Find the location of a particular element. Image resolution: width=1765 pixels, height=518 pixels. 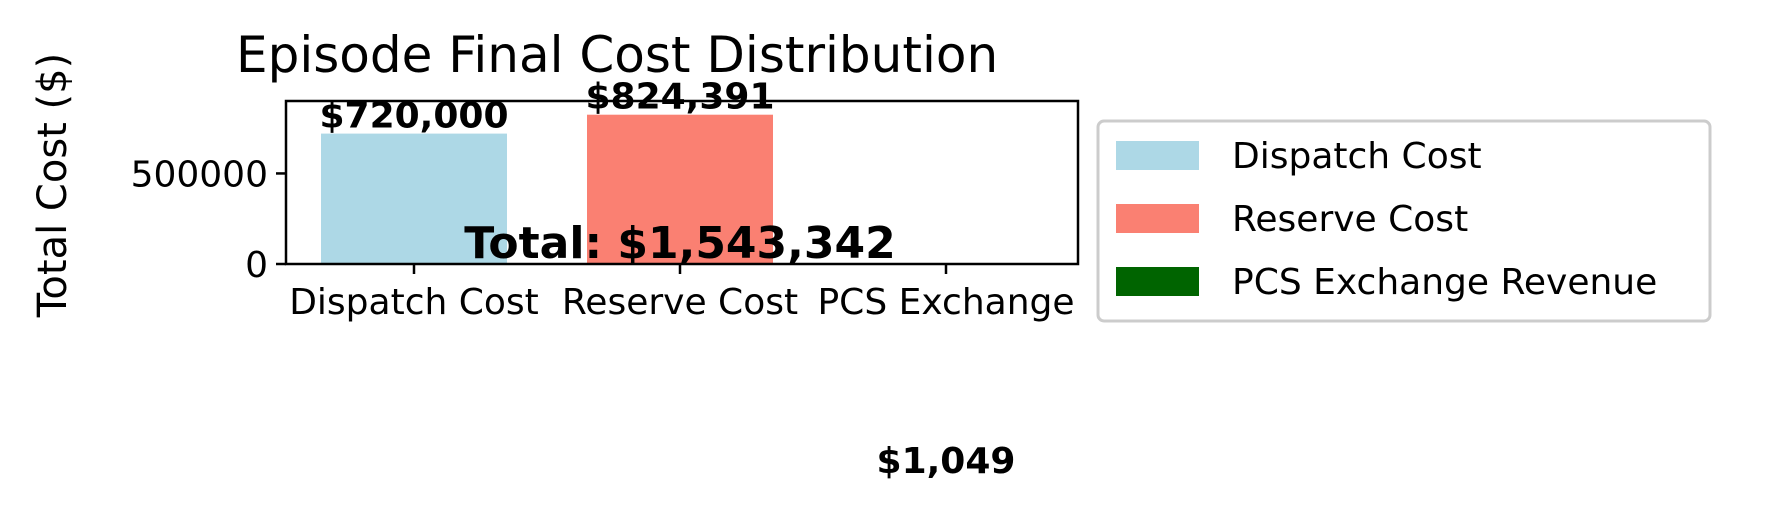

chart-title: Episode Final Cost Distribution is located at coordinates (617, 55).